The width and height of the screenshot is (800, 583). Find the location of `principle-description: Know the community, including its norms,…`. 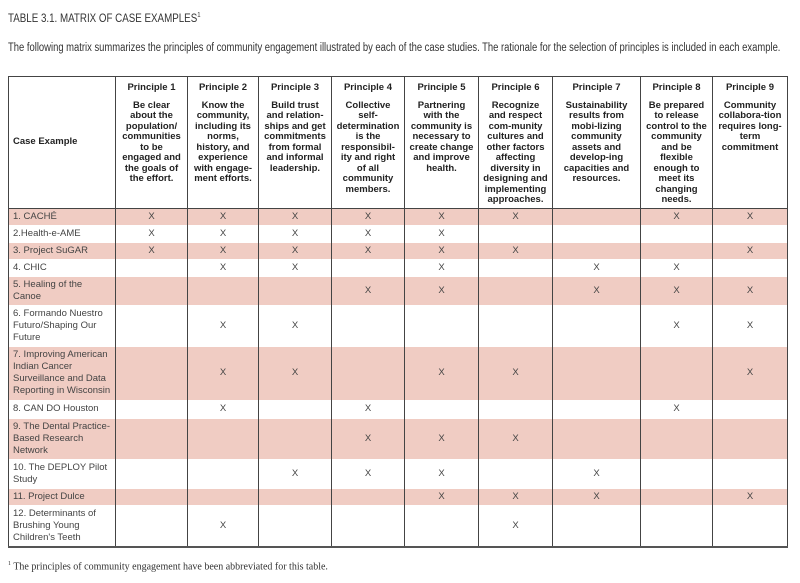

principle-description: Know the community, including its norms,… is located at coordinates (223, 141).